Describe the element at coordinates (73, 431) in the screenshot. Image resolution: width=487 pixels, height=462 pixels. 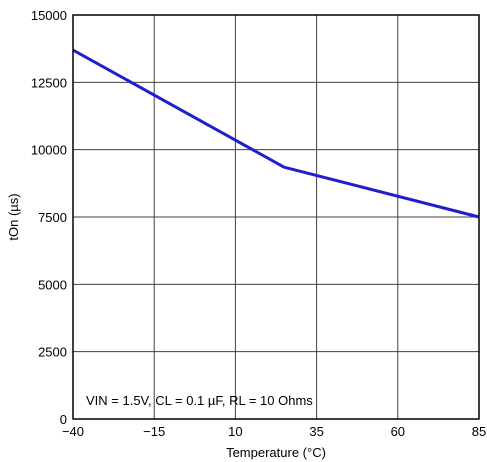
I see `x-tick-label: −40` at that location.